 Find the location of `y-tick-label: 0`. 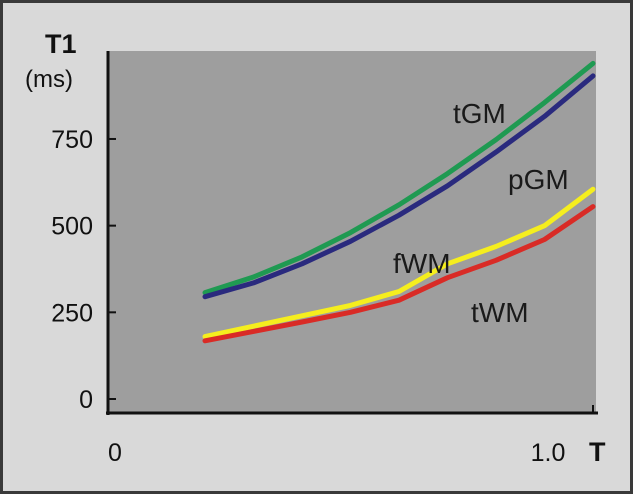

y-tick-label: 0 is located at coordinates (86, 400).